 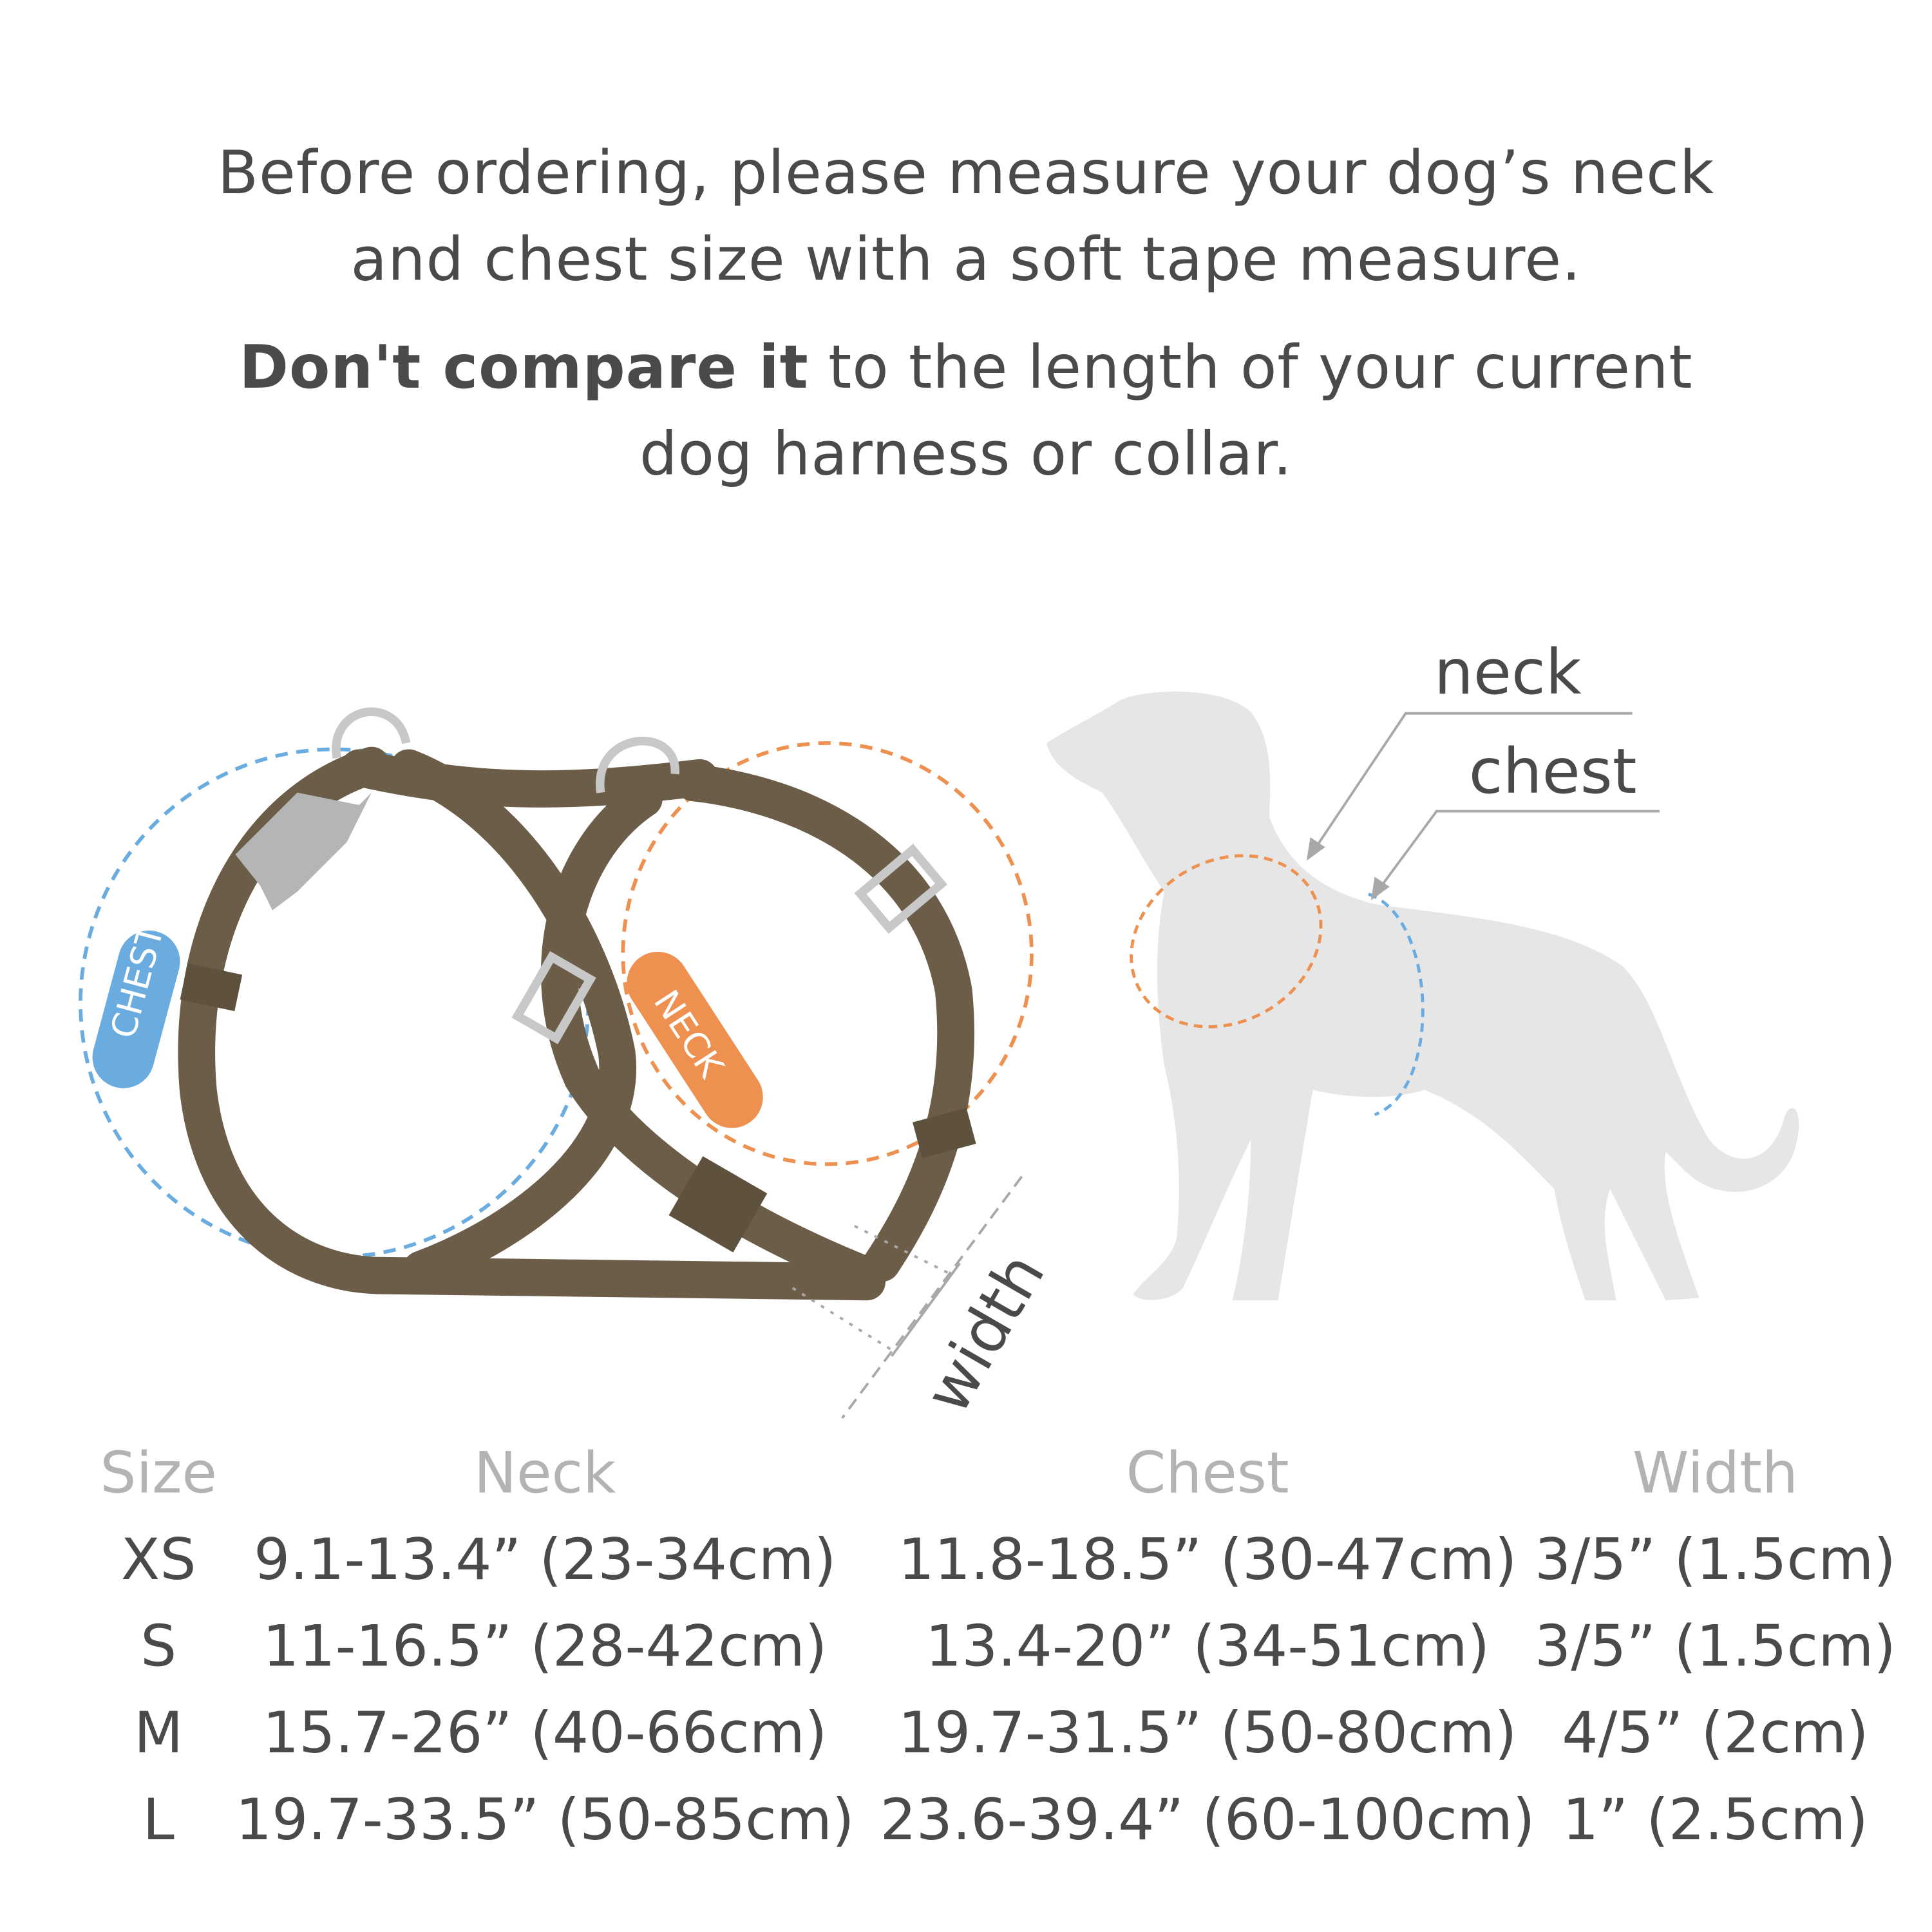 I want to click on cell-neck: 15.7-26” (40-66cm), so click(x=545, y=1733).